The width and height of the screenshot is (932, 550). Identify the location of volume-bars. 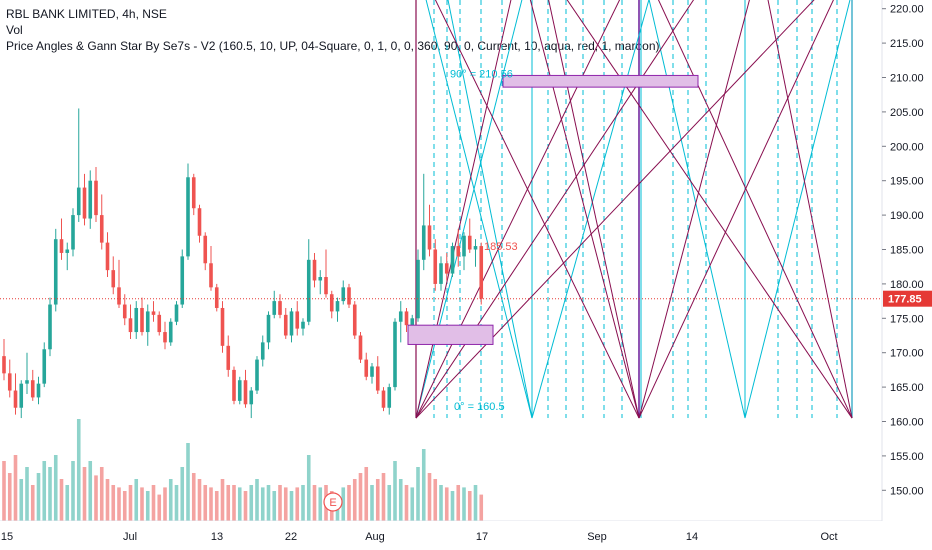
(243, 470).